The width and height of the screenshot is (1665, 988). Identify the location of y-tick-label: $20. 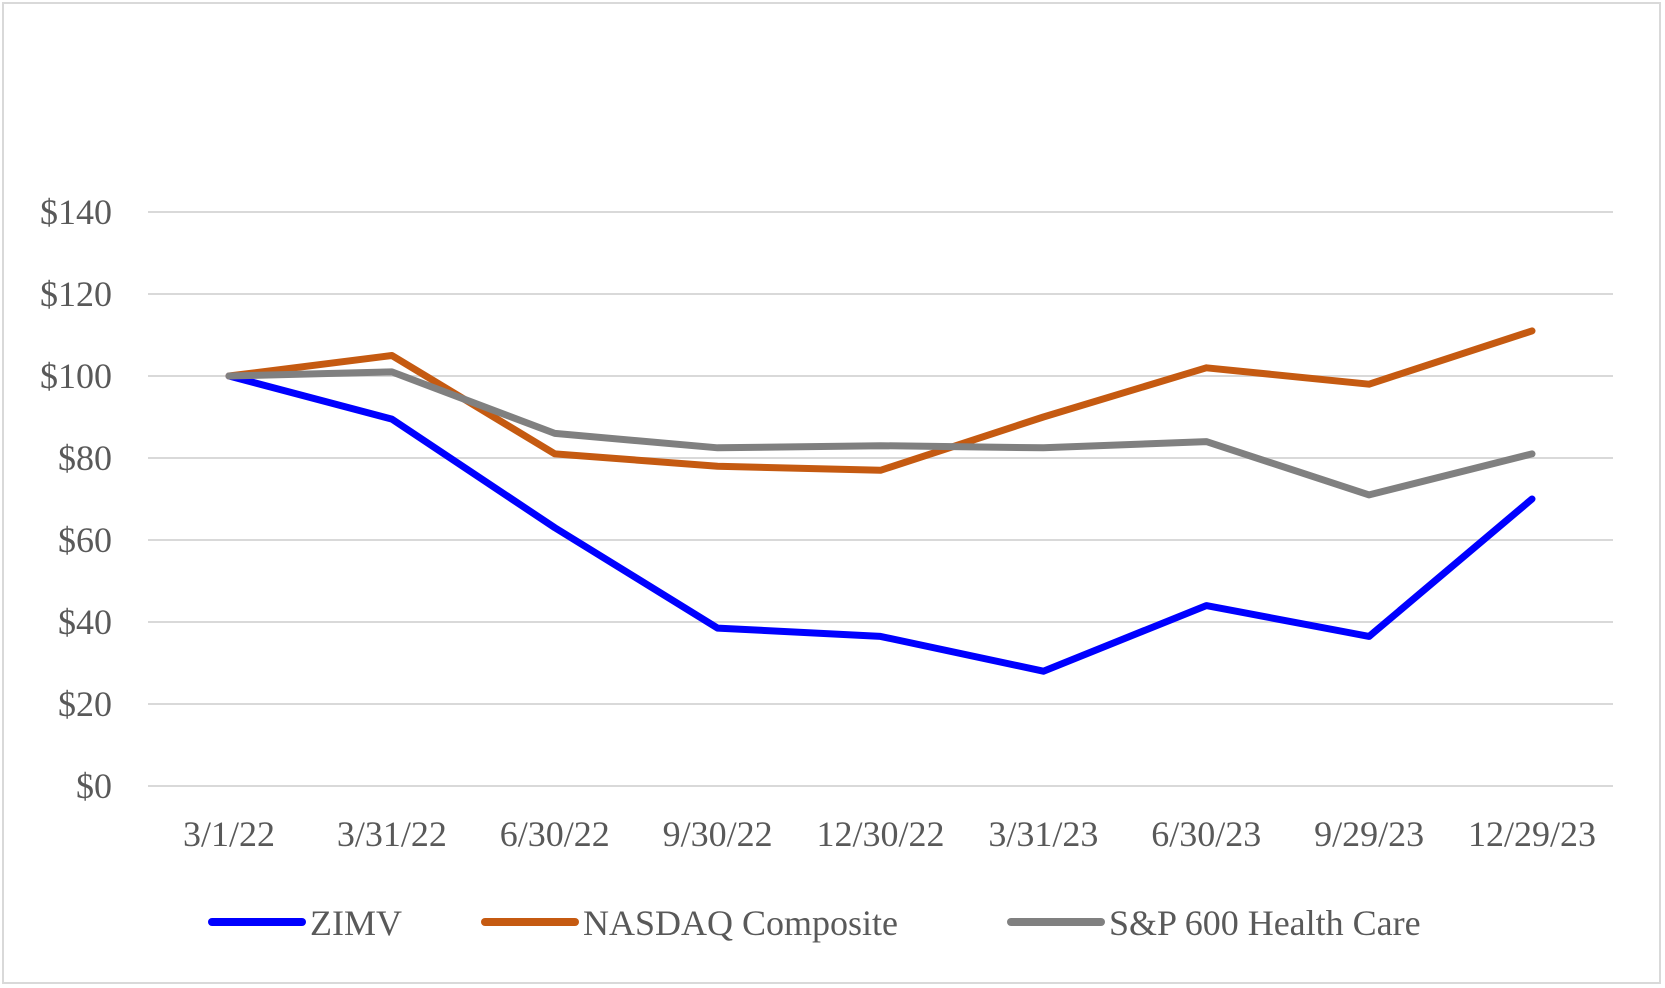
(85, 704).